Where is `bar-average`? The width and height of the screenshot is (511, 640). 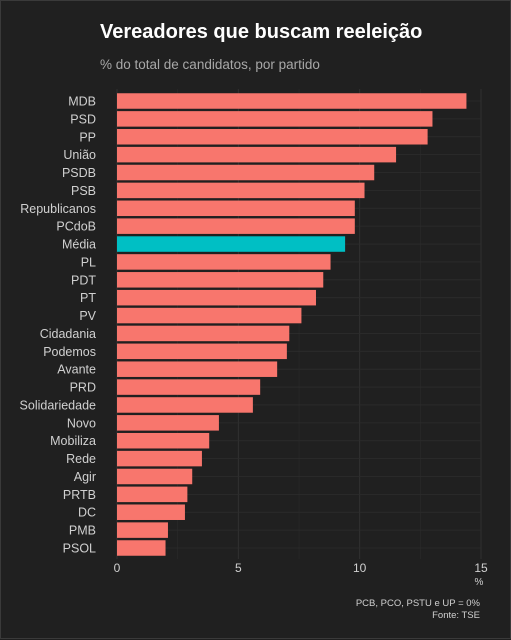 bar-average is located at coordinates (231, 244).